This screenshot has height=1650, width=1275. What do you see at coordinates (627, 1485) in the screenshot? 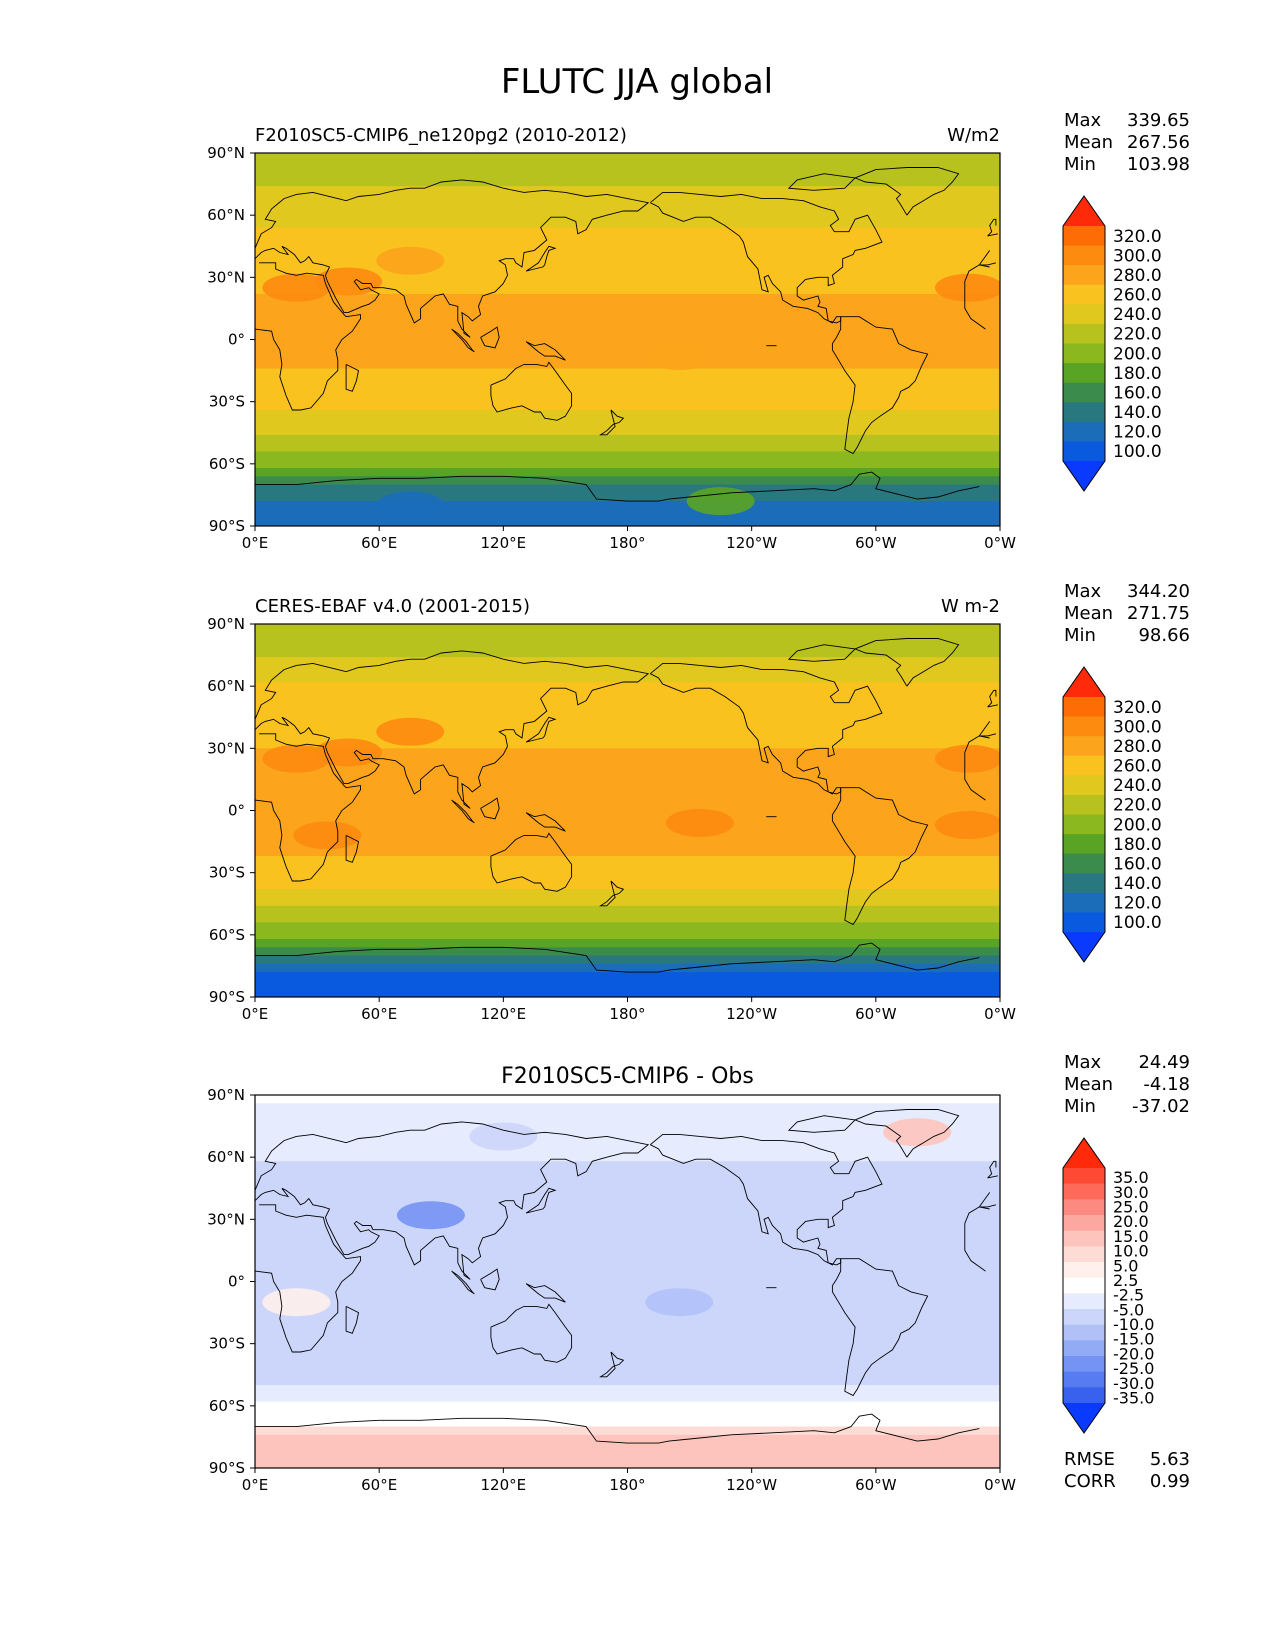
I see `x-tick-label: 180°` at bounding box center [627, 1485].